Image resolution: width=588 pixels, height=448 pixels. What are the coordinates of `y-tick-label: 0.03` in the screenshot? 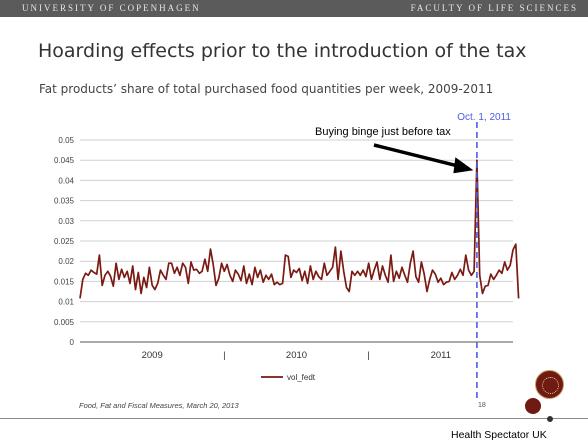 It's located at (66, 221).